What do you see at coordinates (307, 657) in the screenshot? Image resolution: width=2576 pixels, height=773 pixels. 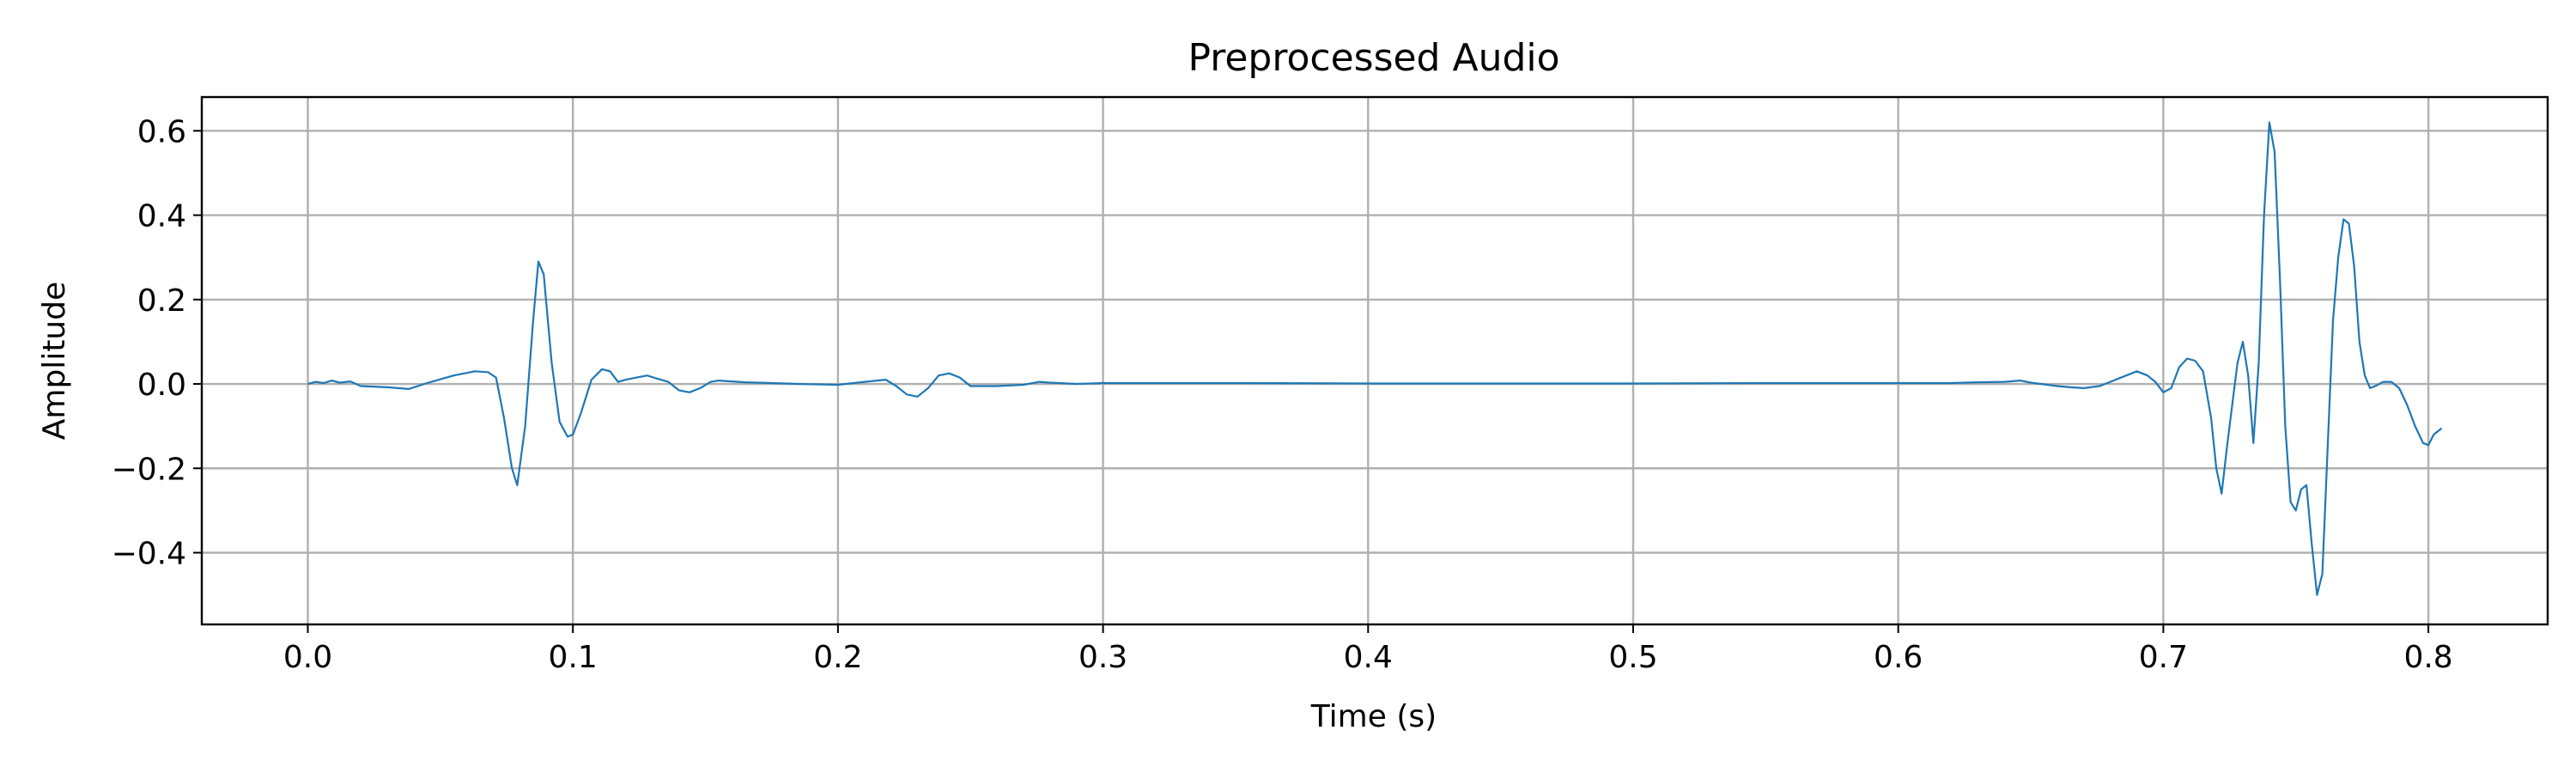 I see `x-tick-label: 0.0` at bounding box center [307, 657].